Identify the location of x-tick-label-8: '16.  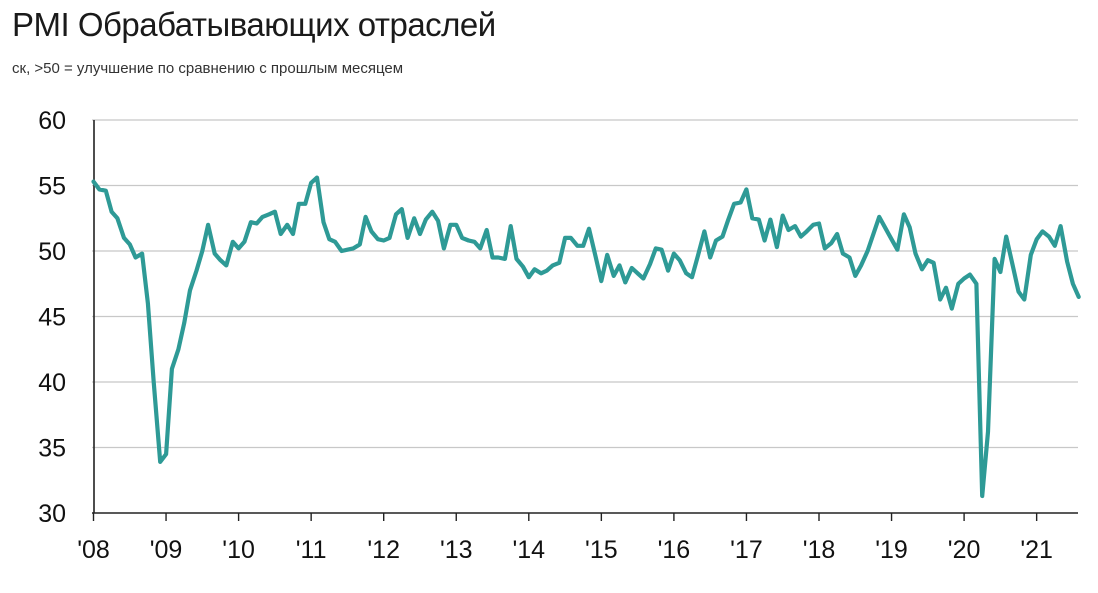
(674, 550).